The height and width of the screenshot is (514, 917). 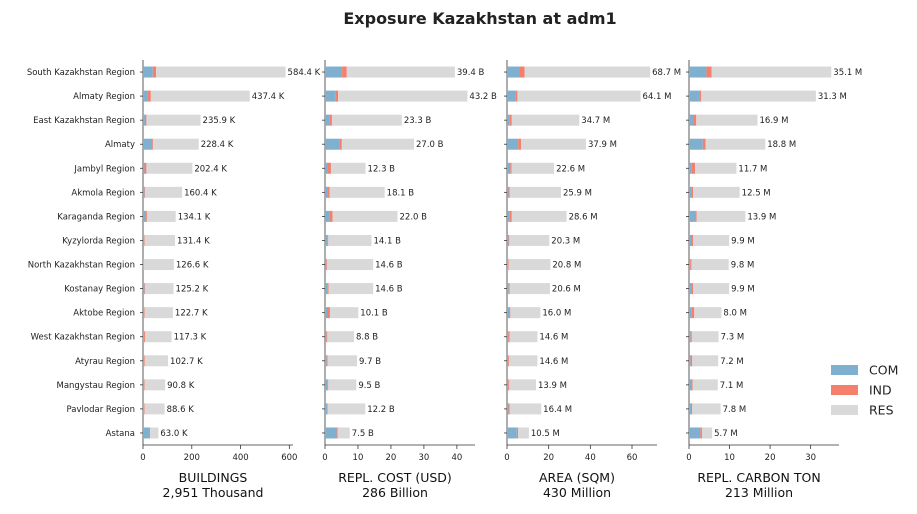 I want to click on data-label: 584.4 K, so click(x=304, y=73).